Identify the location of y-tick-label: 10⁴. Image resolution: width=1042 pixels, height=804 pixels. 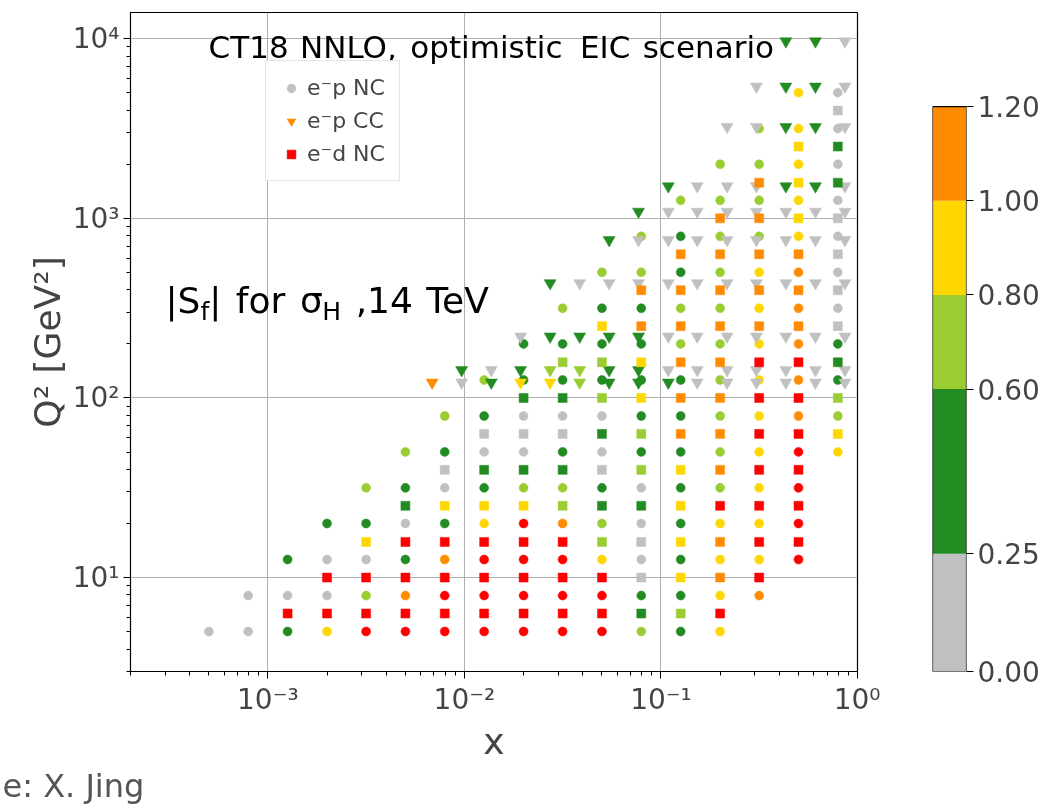
(96, 39).